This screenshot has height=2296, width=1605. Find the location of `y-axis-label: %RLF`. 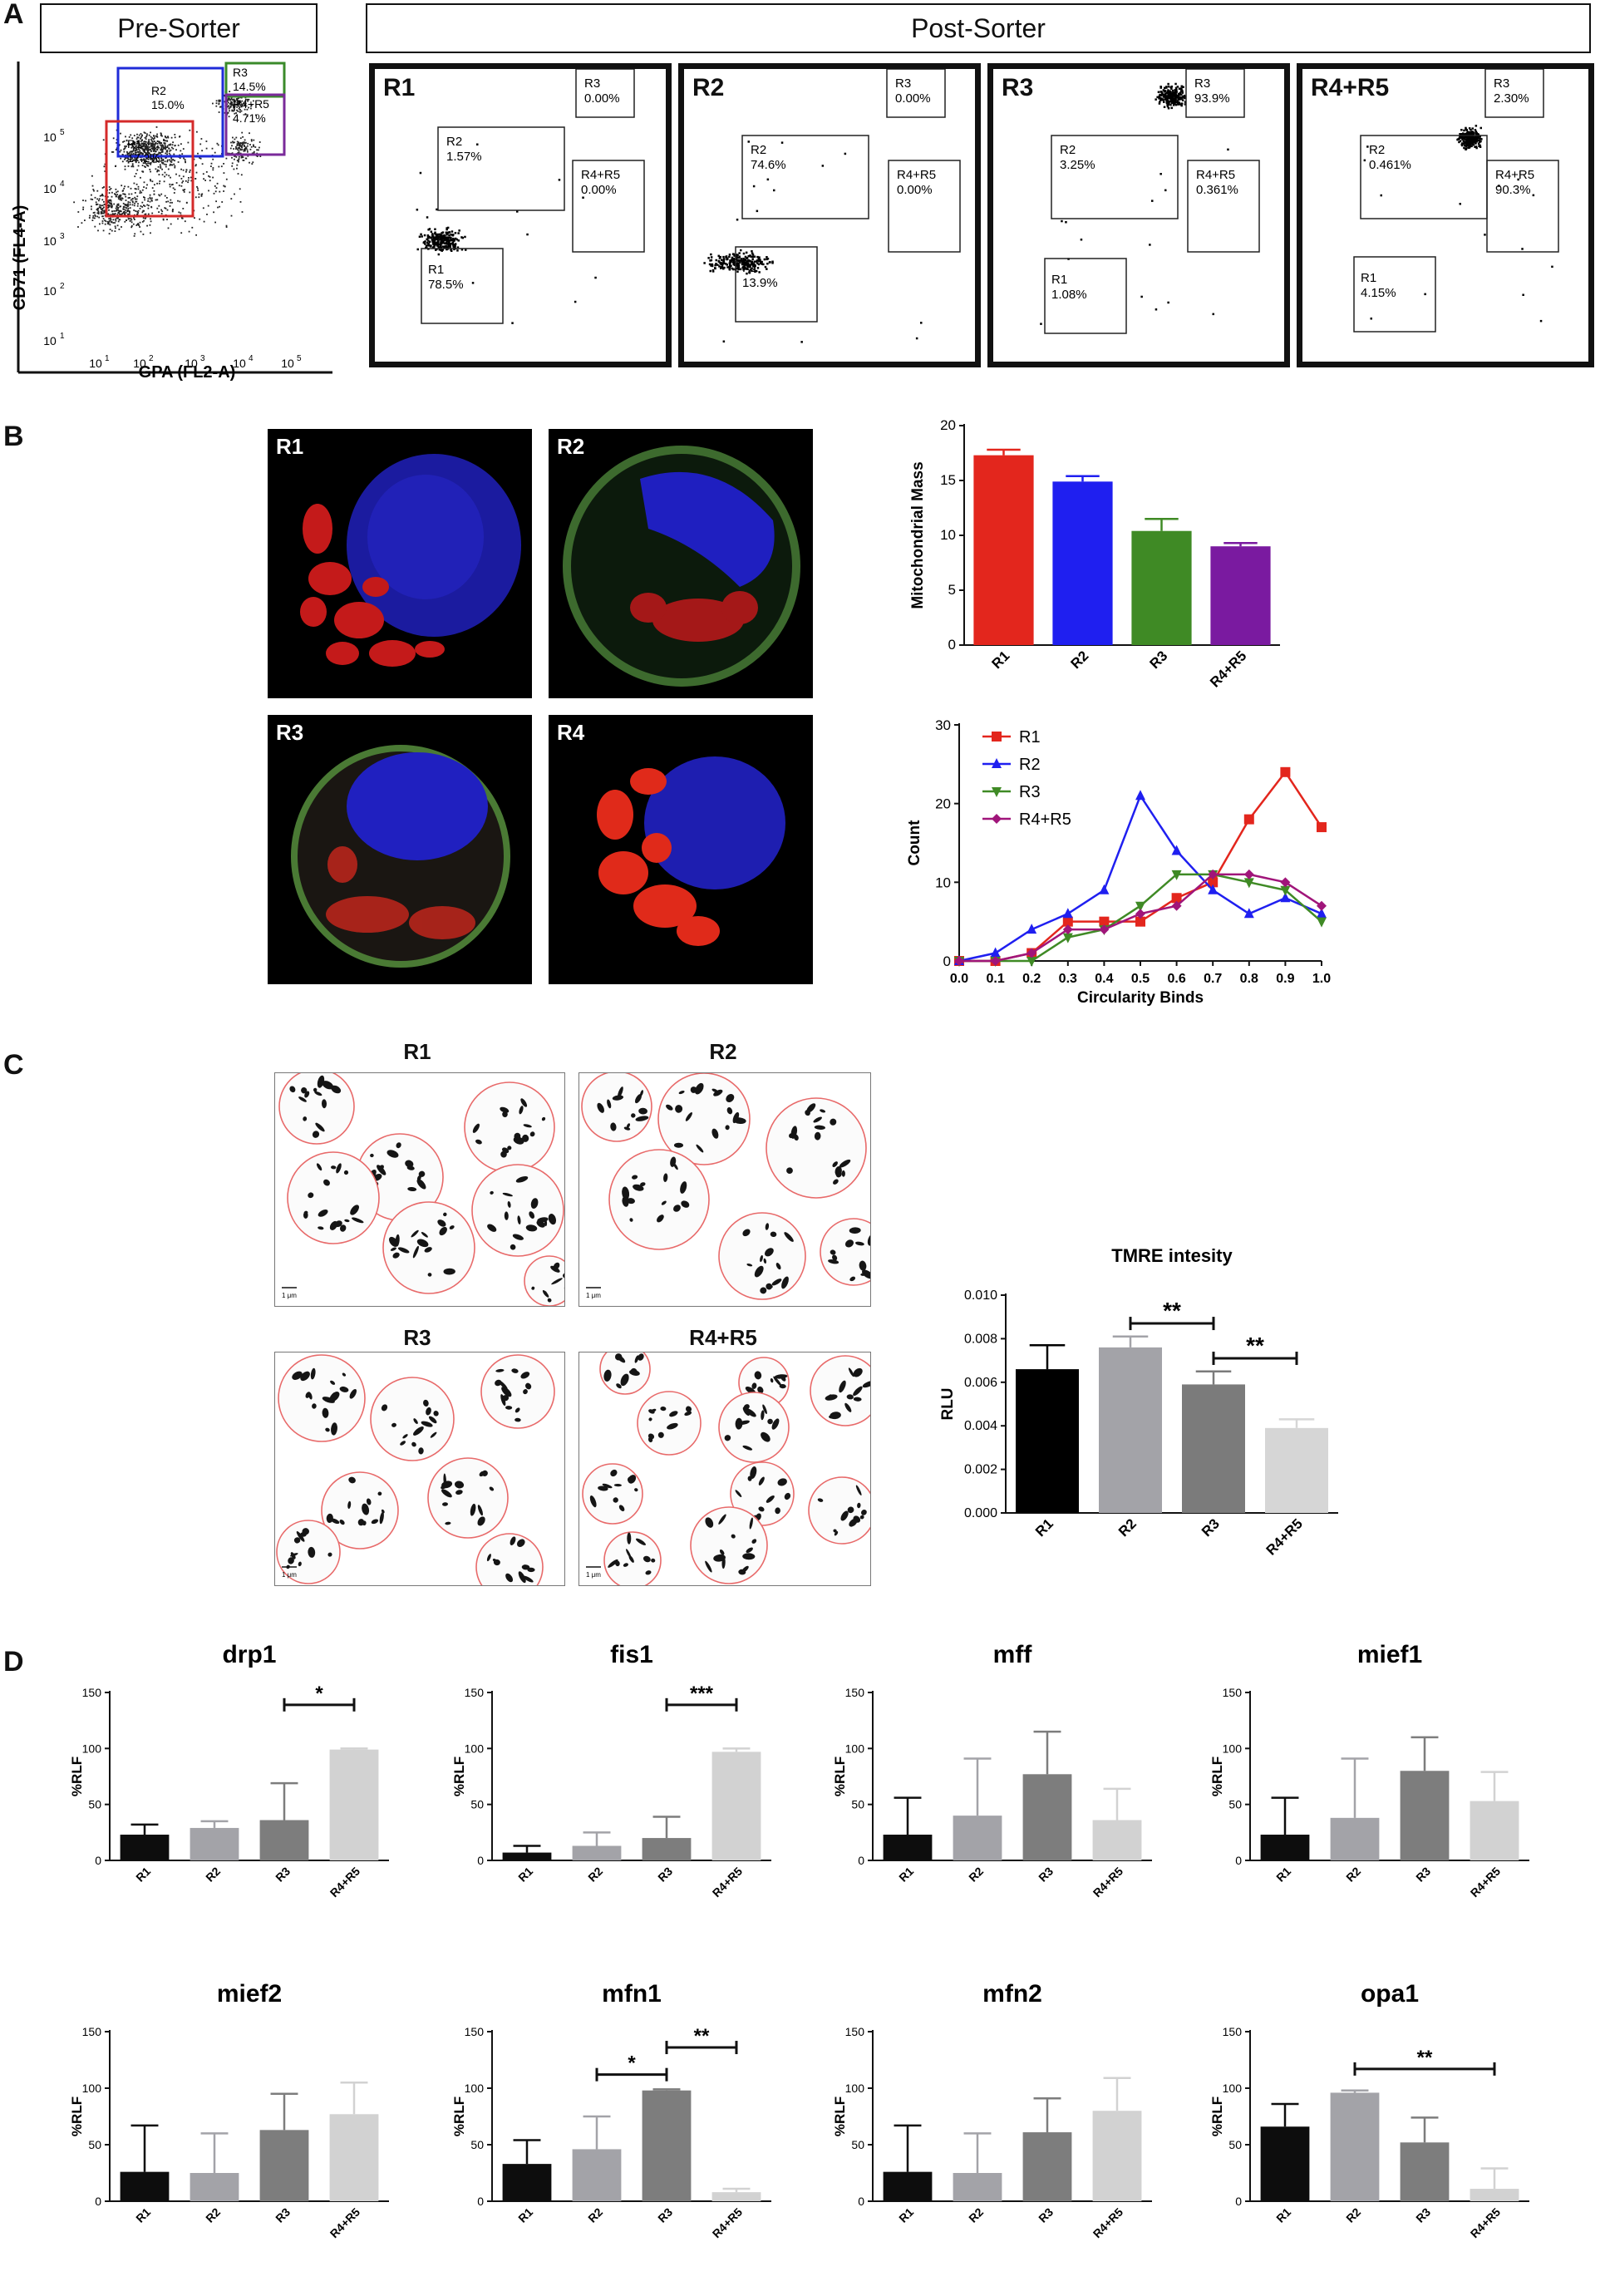

y-axis-label: %RLF is located at coordinates (459, 1776).